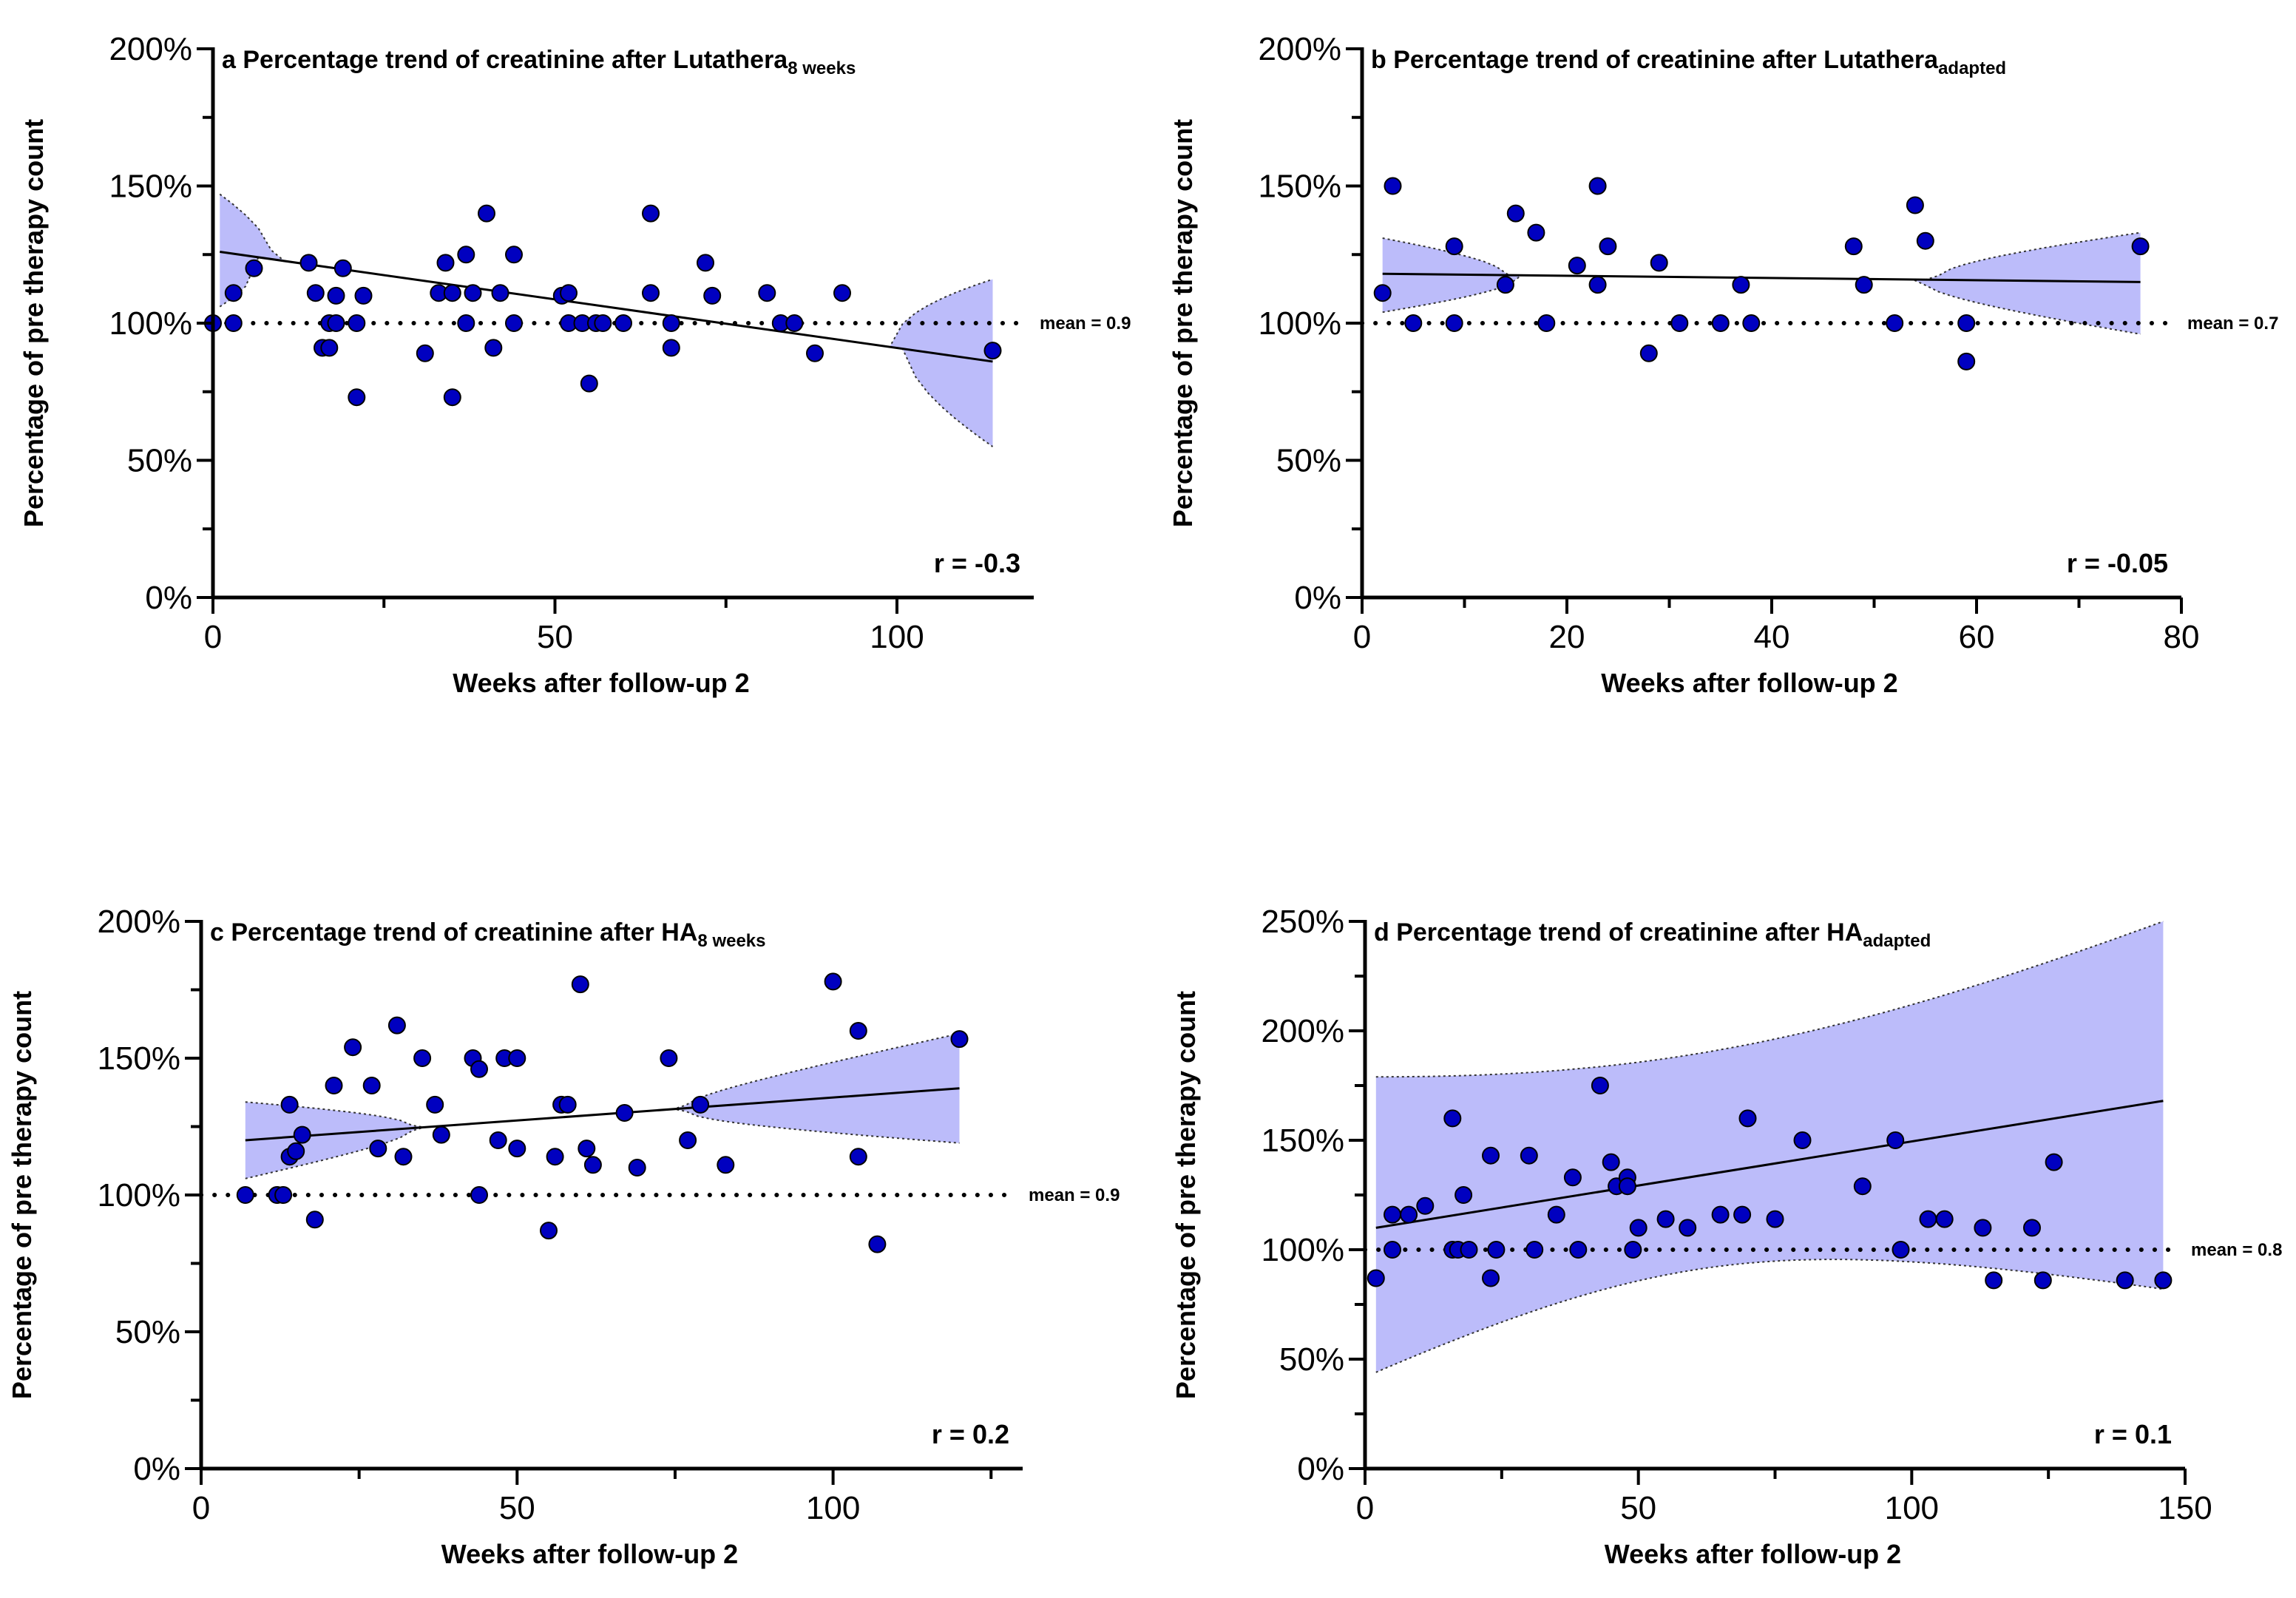  I want to click on mean-label: mean = 0.9, so click(1085, 324).